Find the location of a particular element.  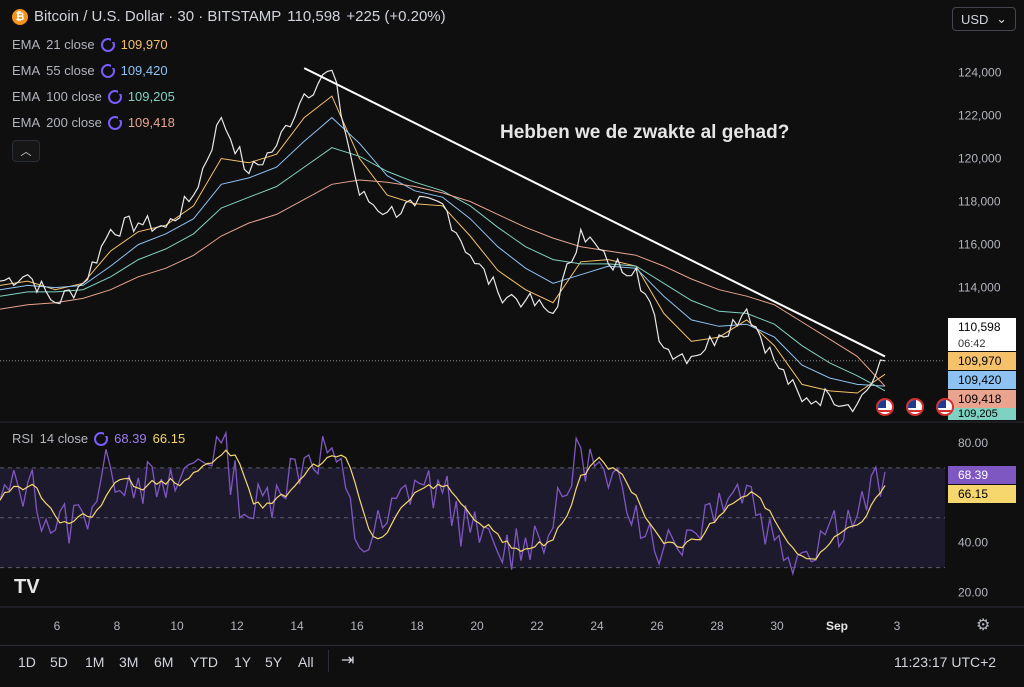

ema-value: 109,970 is located at coordinates (144, 44).